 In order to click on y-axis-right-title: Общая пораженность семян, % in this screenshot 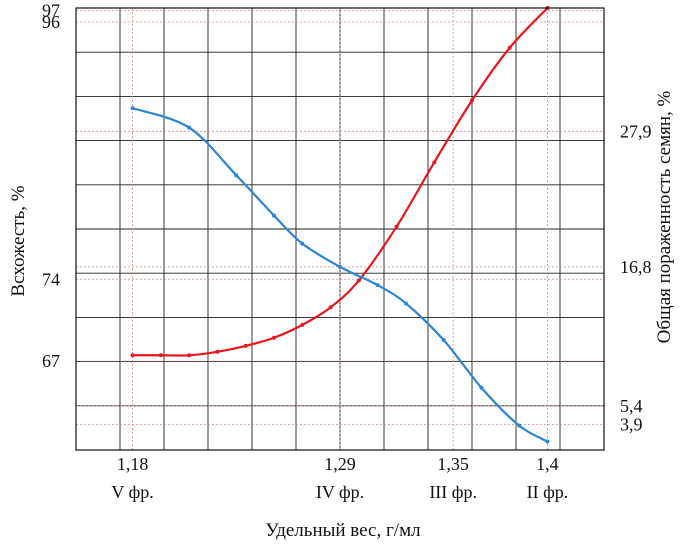, I will do `click(664, 216)`.